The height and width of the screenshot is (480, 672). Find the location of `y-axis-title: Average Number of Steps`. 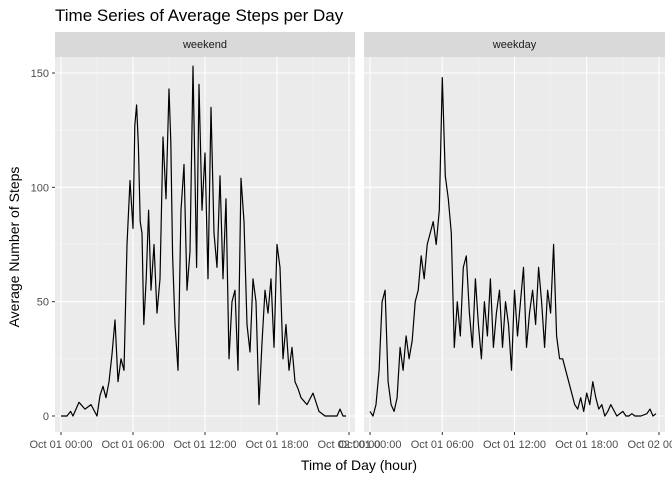

y-axis-title: Average Number of Steps is located at coordinates (14, 247).